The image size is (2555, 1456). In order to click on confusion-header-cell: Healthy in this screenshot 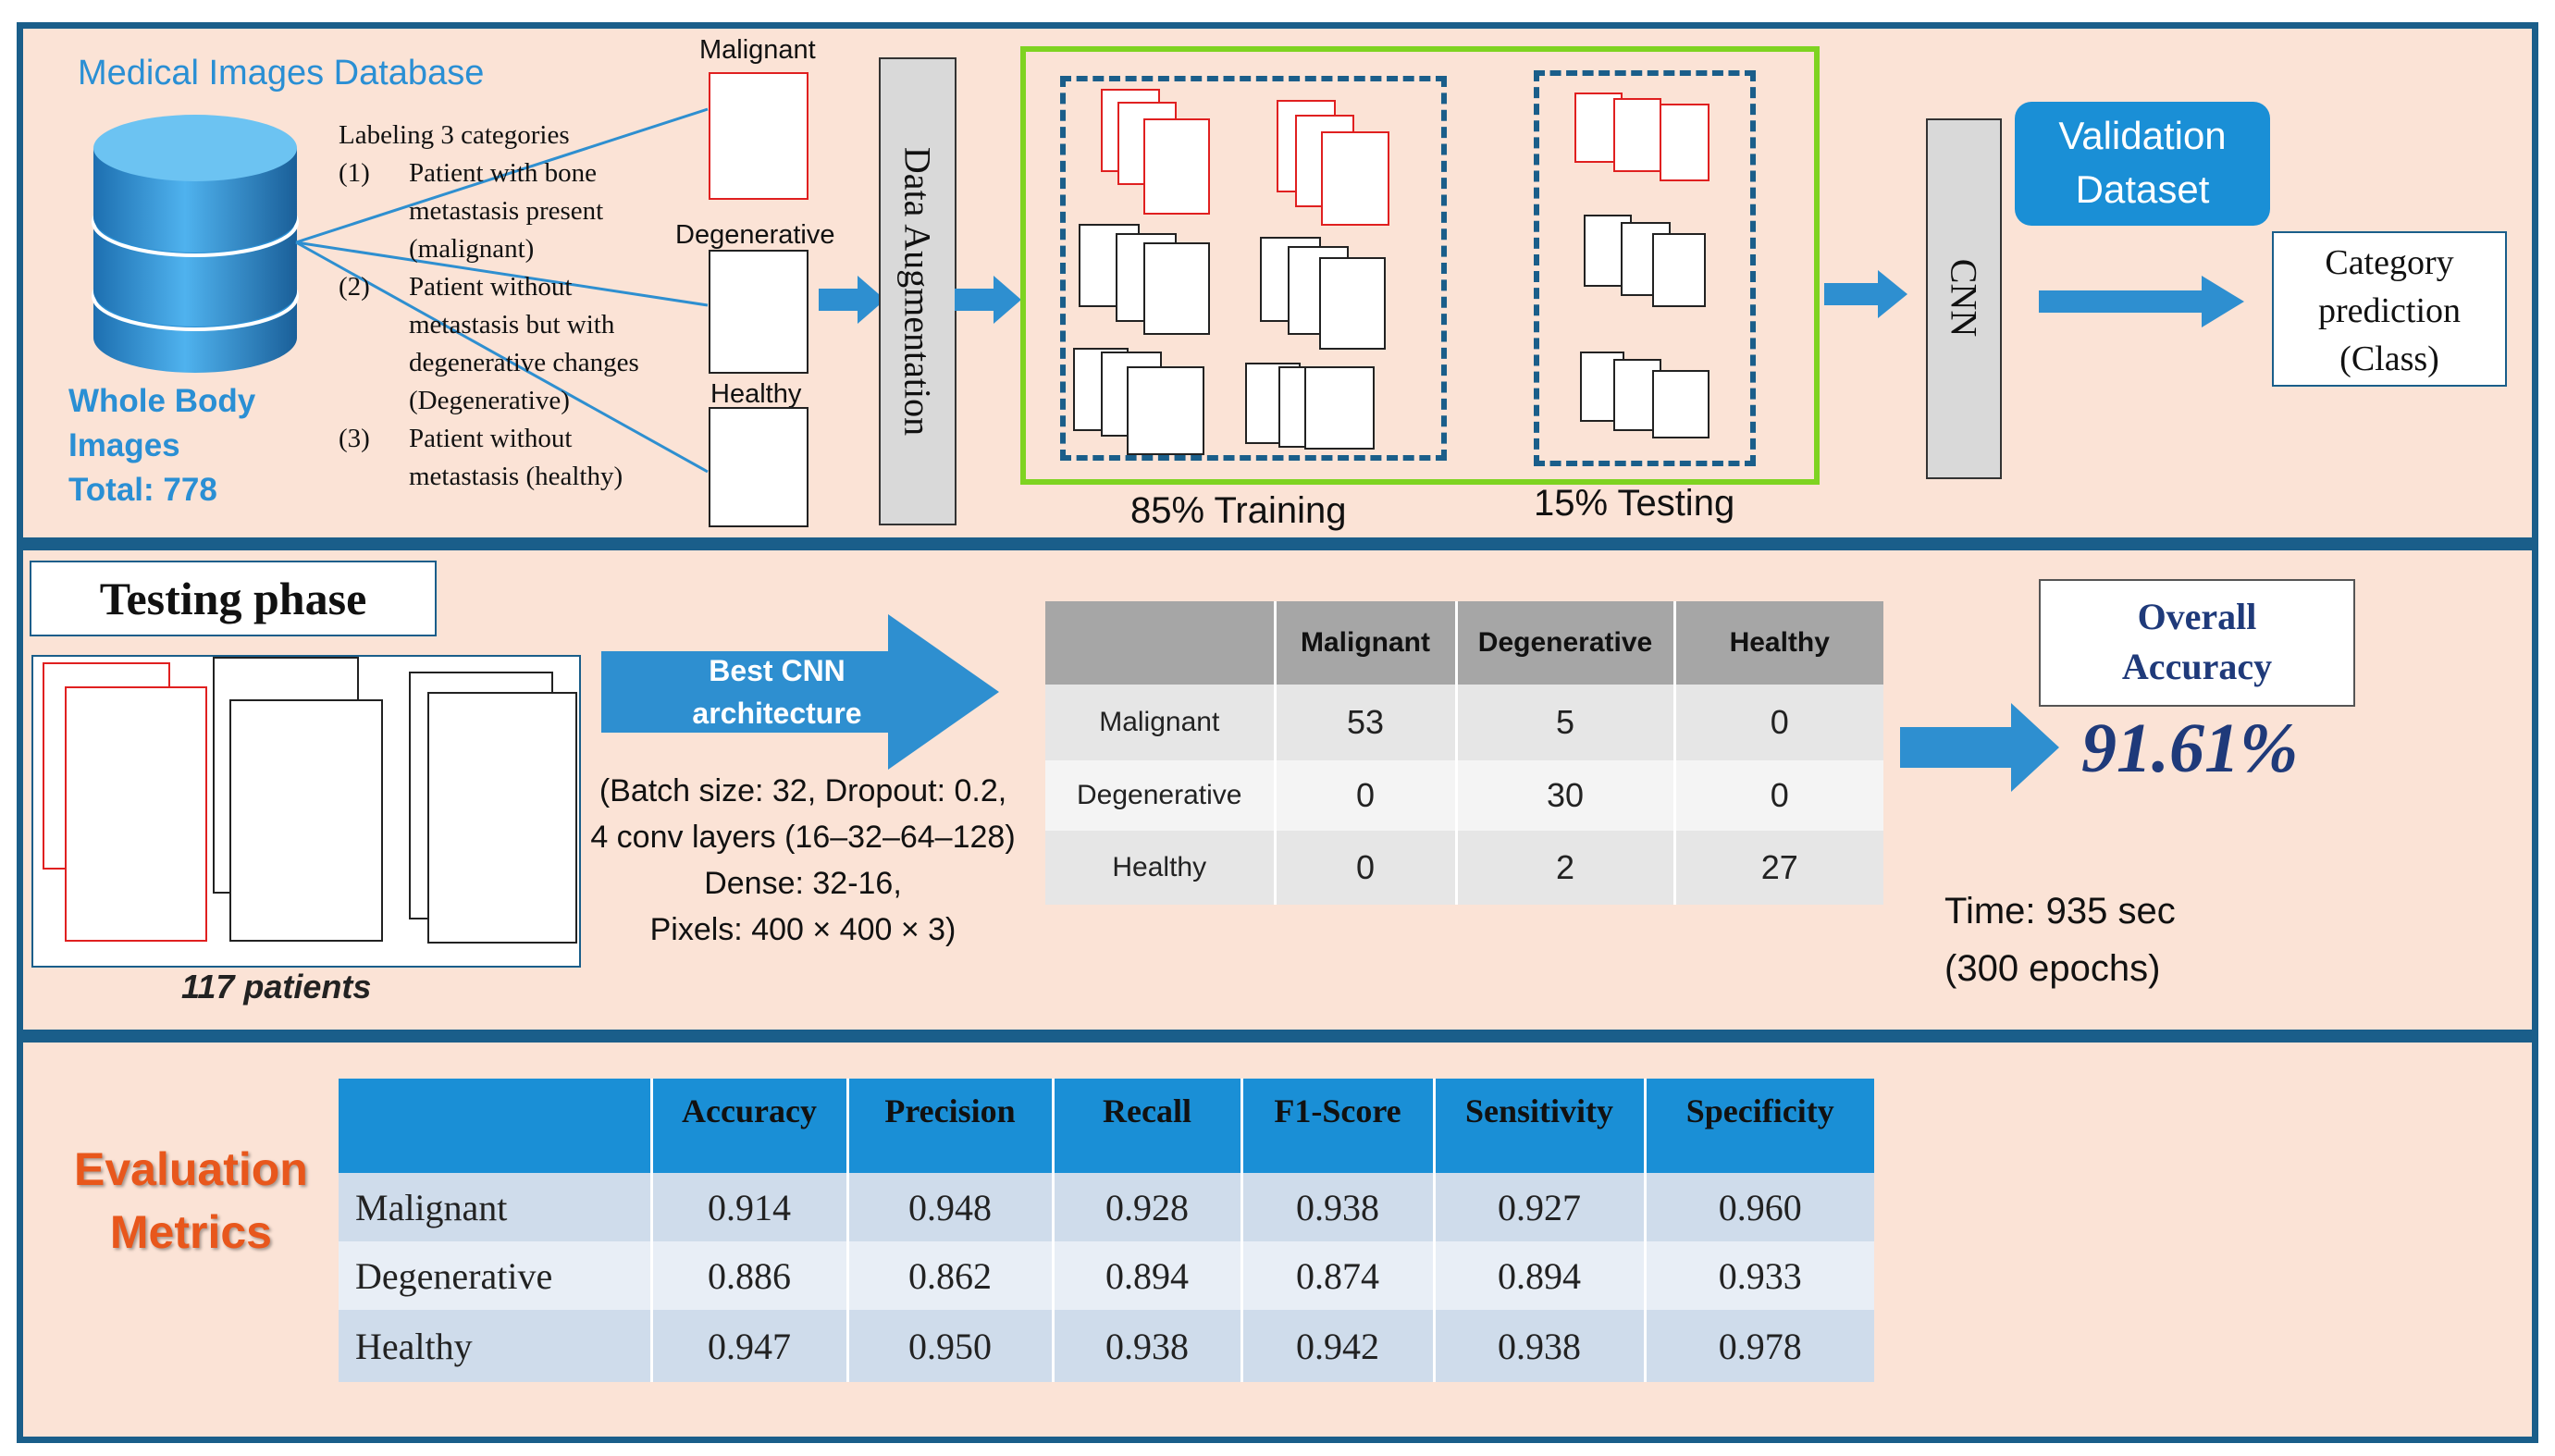, I will do `click(1780, 642)`.